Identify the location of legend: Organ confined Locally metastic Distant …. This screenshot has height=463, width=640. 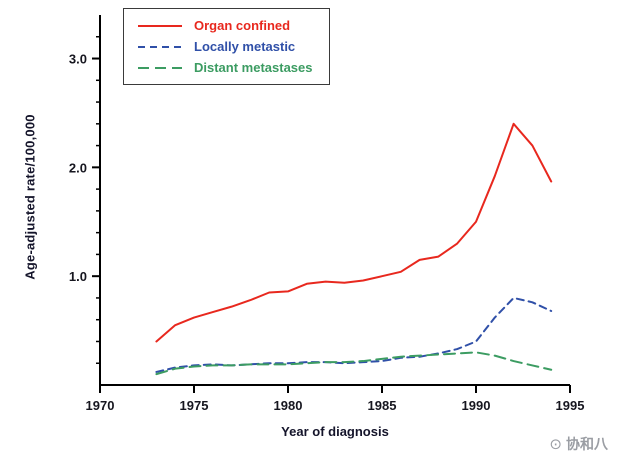
(226, 46).